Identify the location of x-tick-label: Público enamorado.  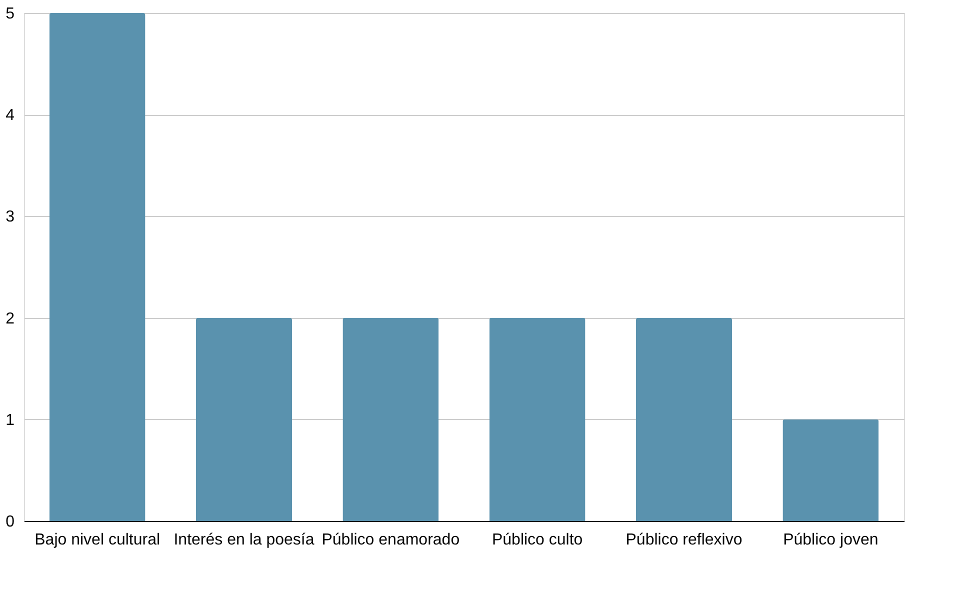
(391, 540).